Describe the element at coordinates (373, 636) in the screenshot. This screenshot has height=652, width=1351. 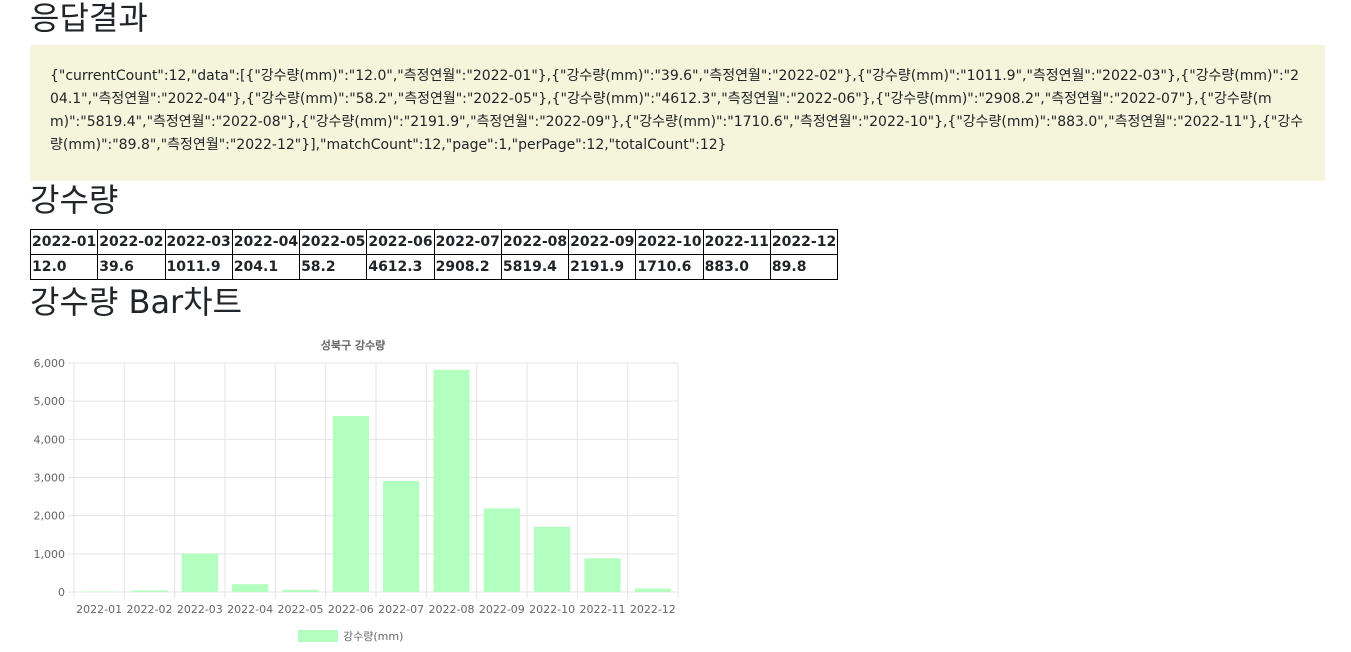
I see `legend-label: 강수량(mm)` at that location.